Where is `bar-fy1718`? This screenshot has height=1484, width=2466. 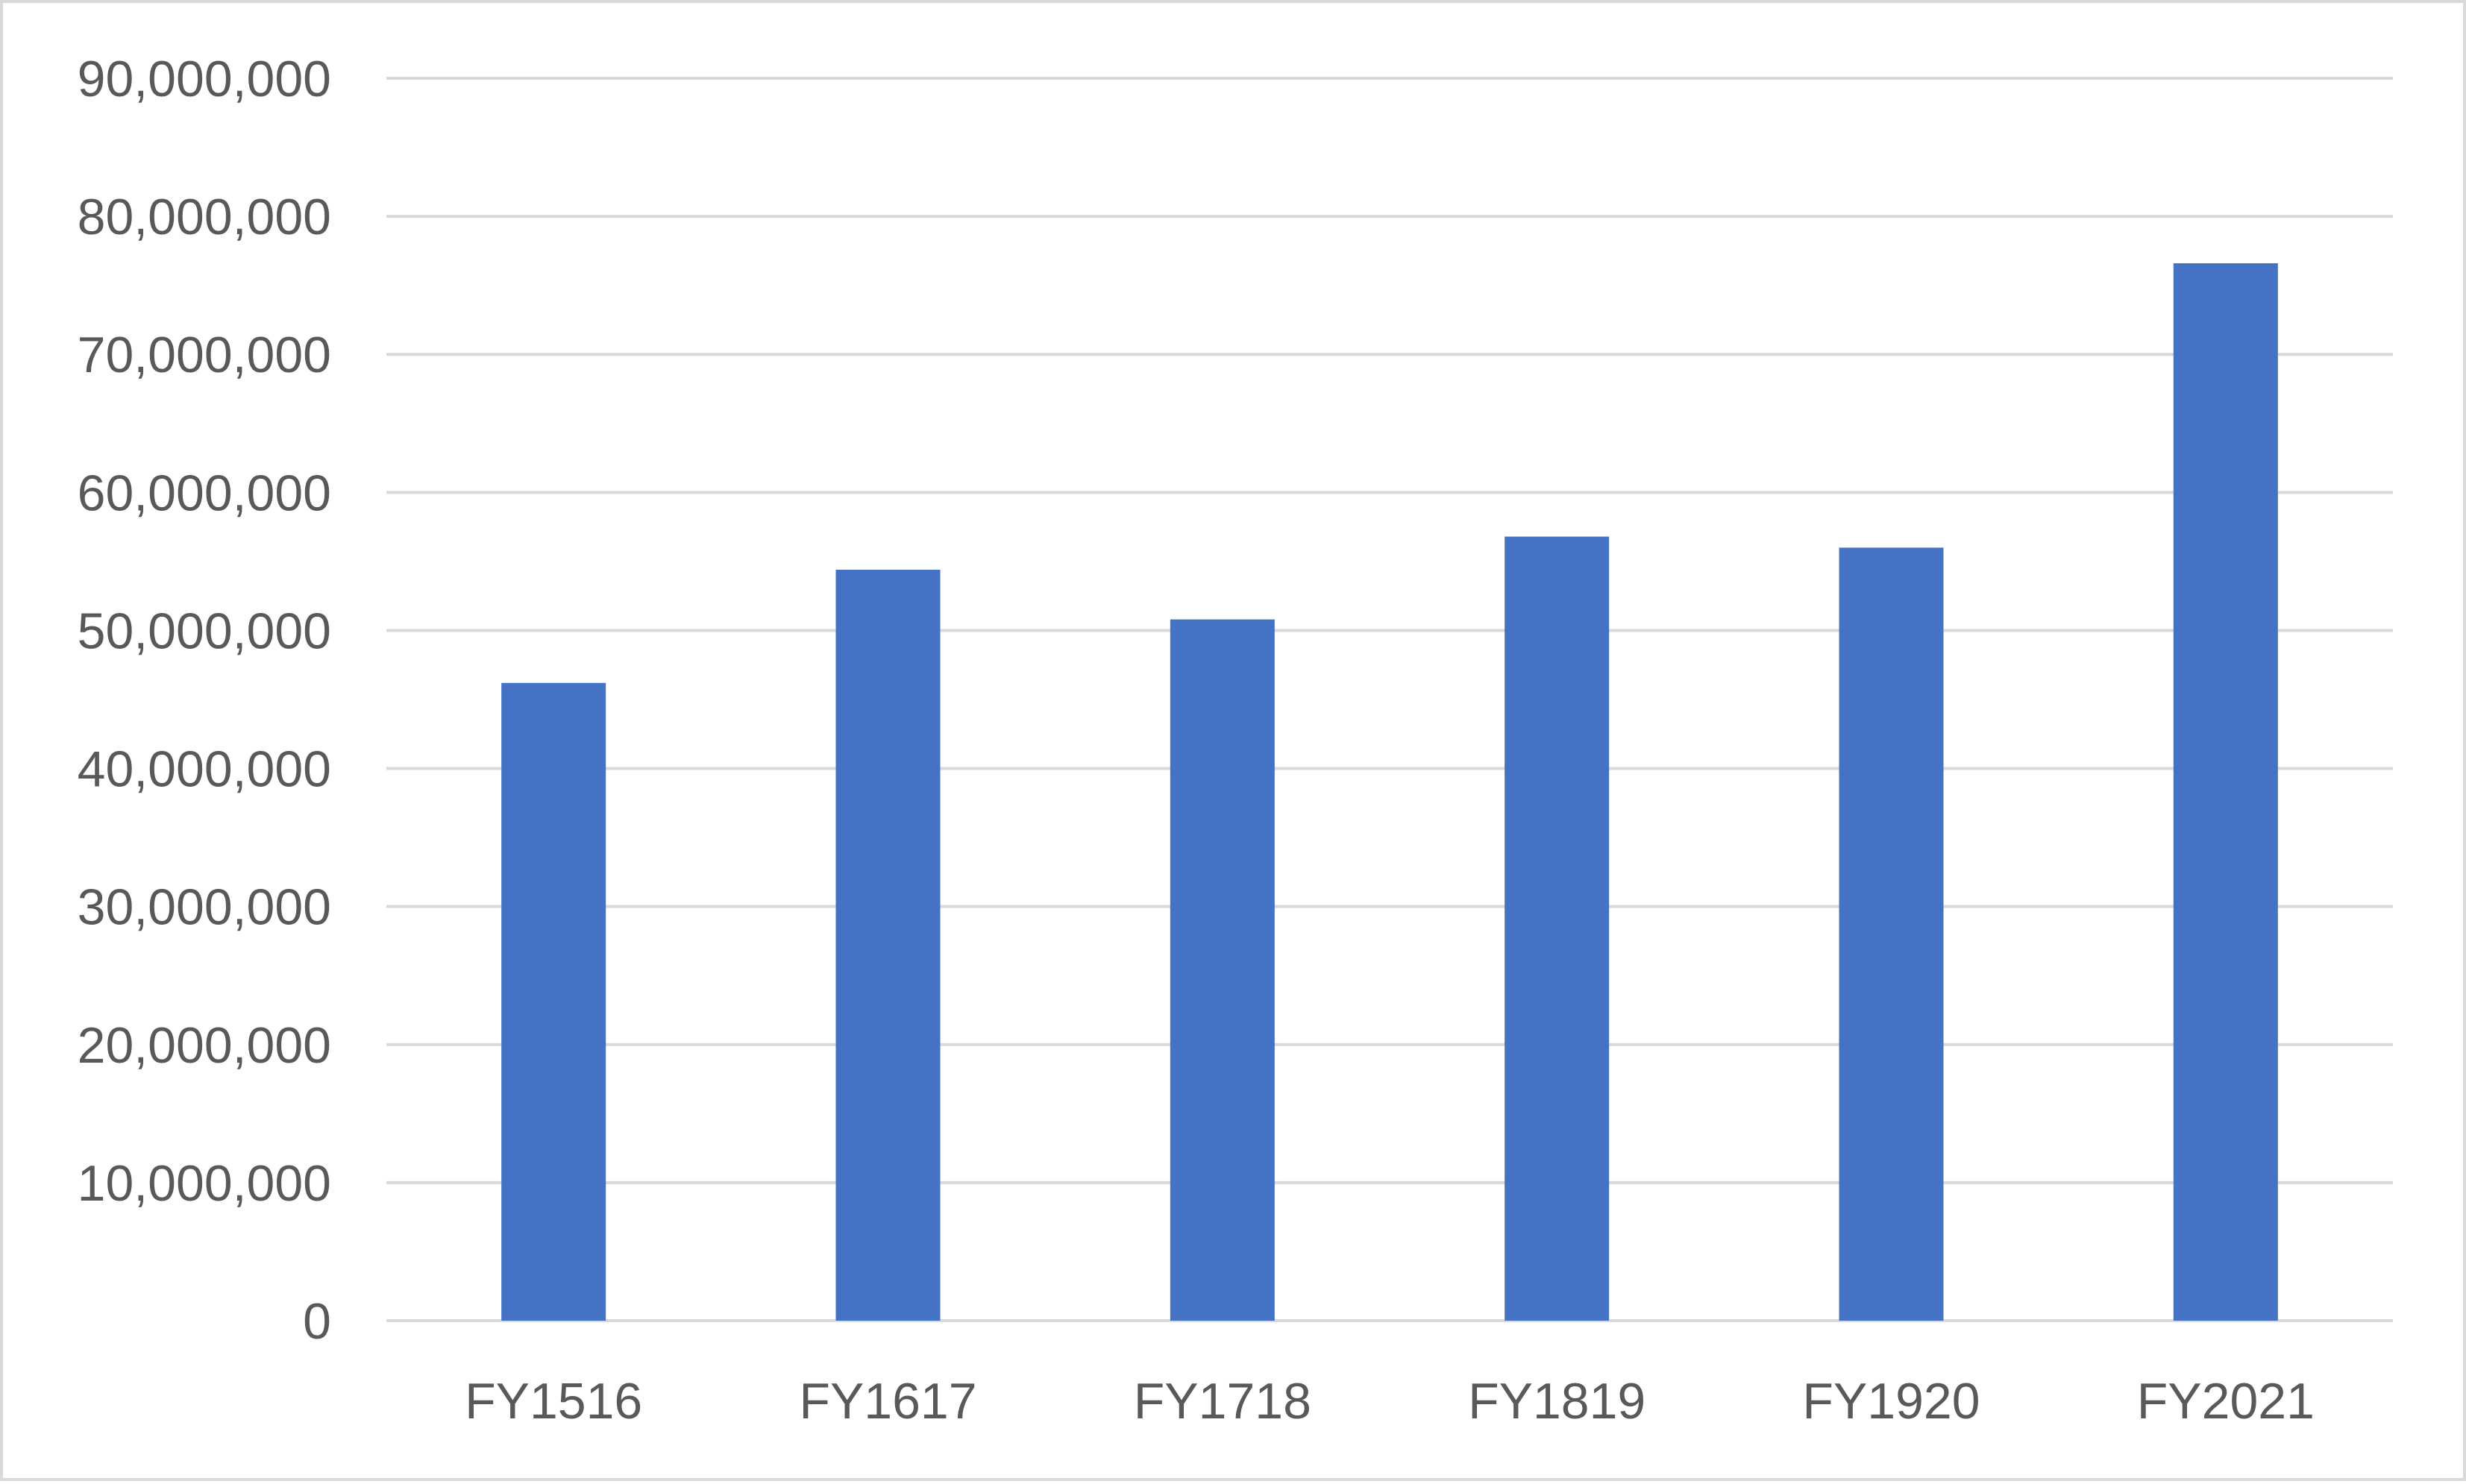
bar-fy1718 is located at coordinates (1222, 970).